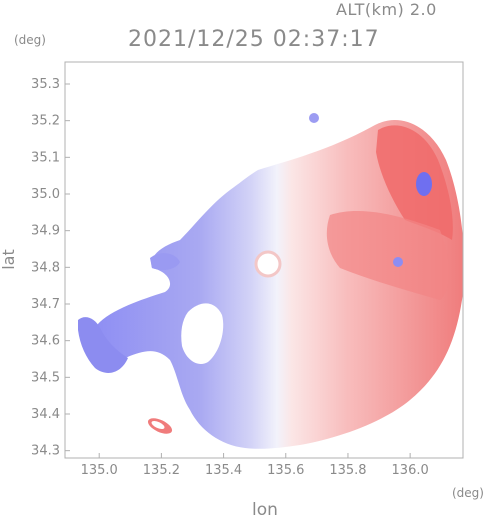 The image size is (491, 521). Describe the element at coordinates (45, 157) in the screenshot. I see `y-tick-label: 35.1` at that location.